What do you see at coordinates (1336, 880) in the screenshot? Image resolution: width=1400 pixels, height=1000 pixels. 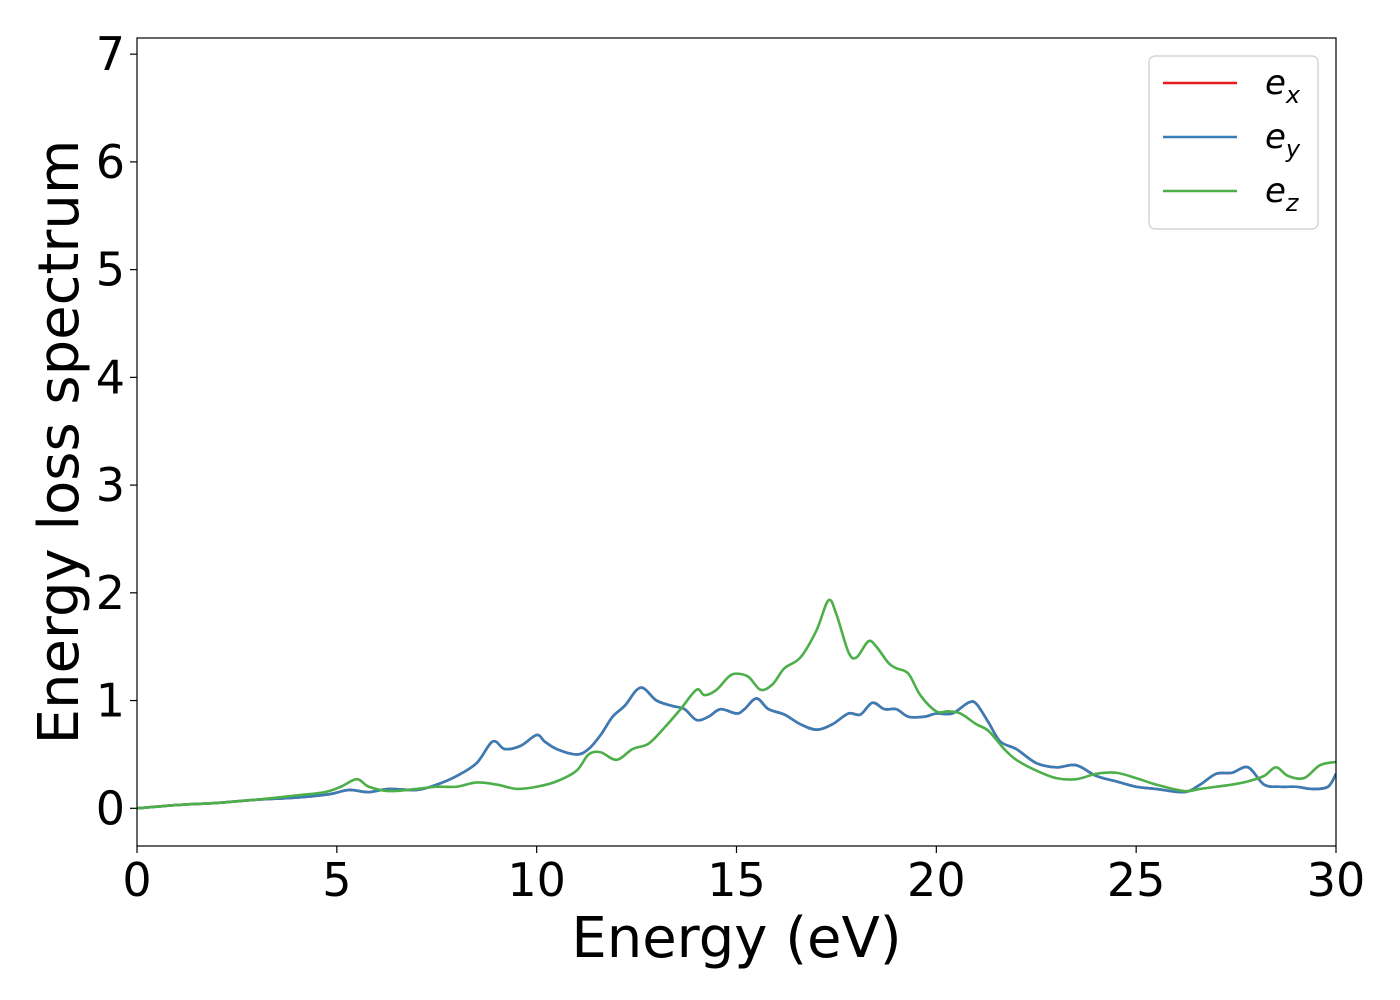 I see `x-tick-label: 30` at bounding box center [1336, 880].